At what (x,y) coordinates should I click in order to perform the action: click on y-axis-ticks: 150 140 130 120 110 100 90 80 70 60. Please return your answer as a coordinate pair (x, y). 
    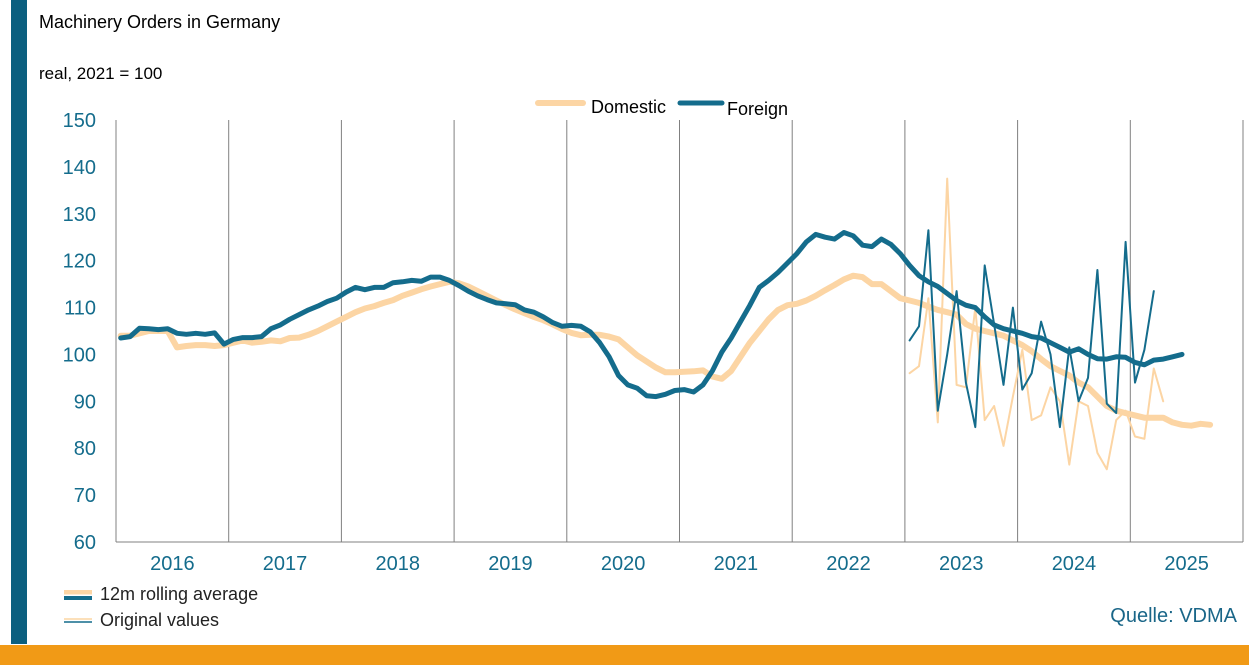
    Looking at the image, I should click on (79, 332).